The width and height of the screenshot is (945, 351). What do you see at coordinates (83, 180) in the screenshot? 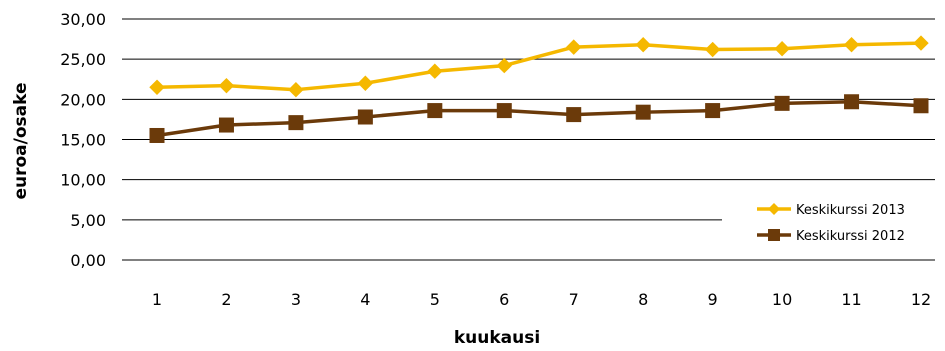
I see `y-tick-label: 10,00` at bounding box center [83, 180].